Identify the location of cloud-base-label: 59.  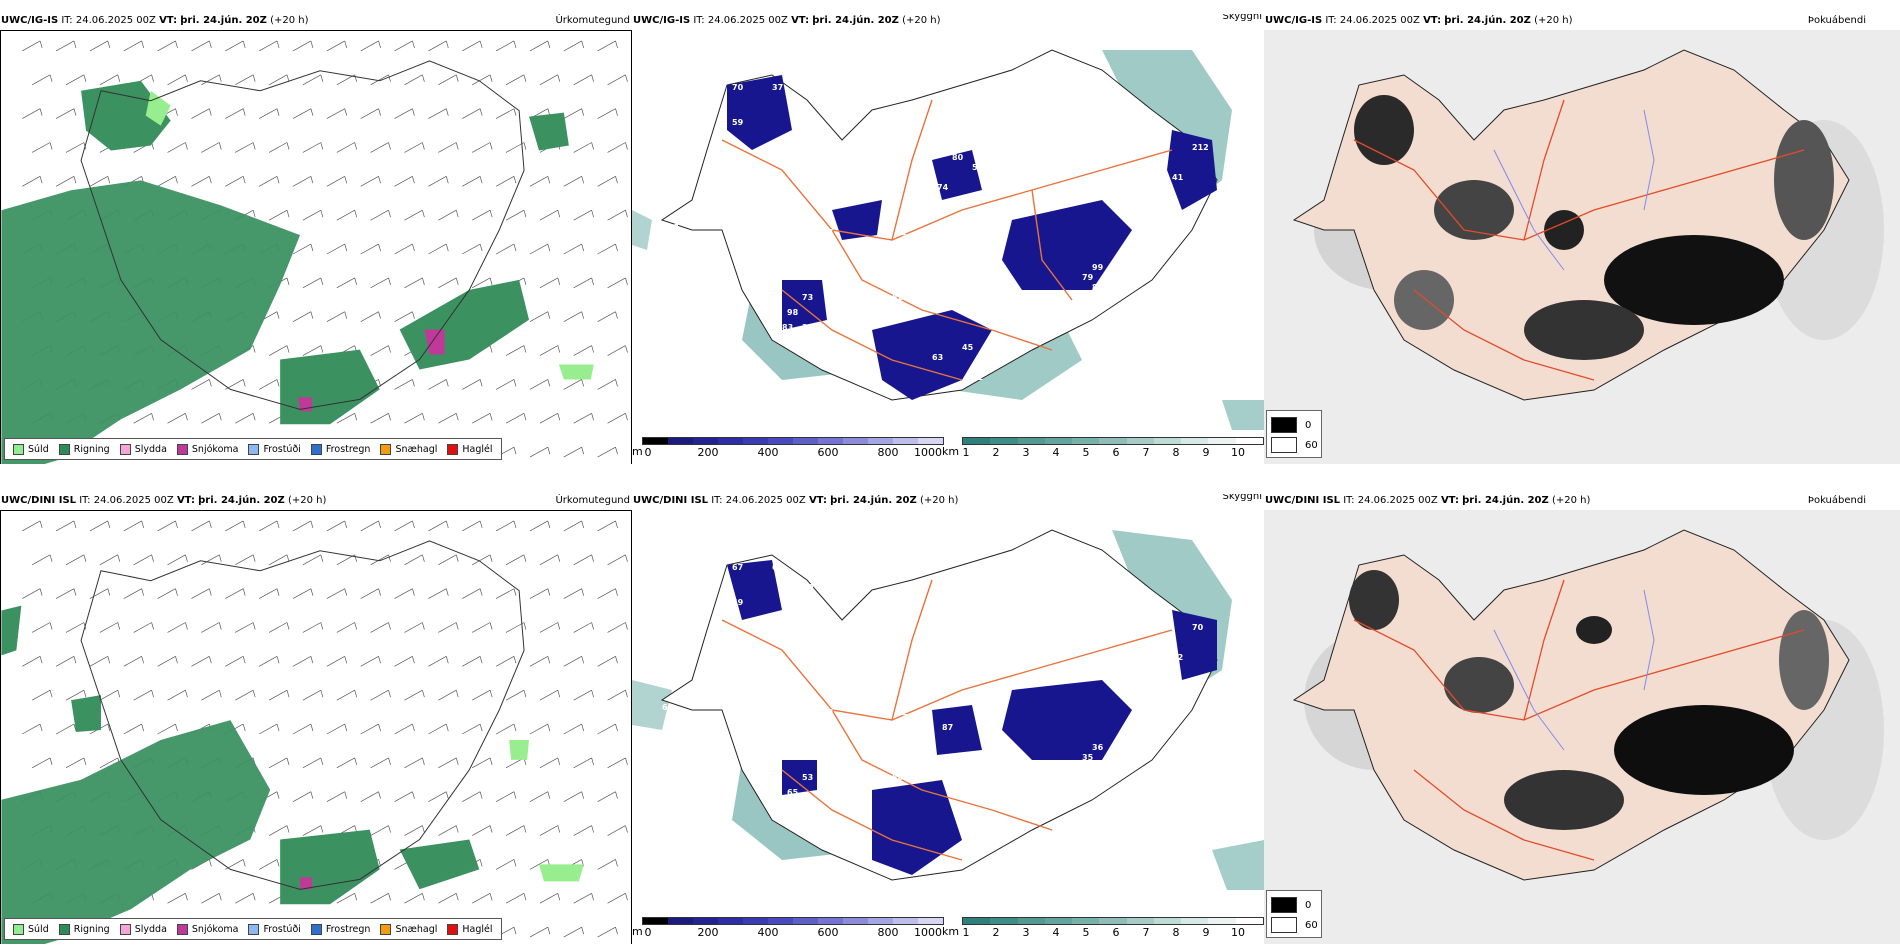
(738, 602).